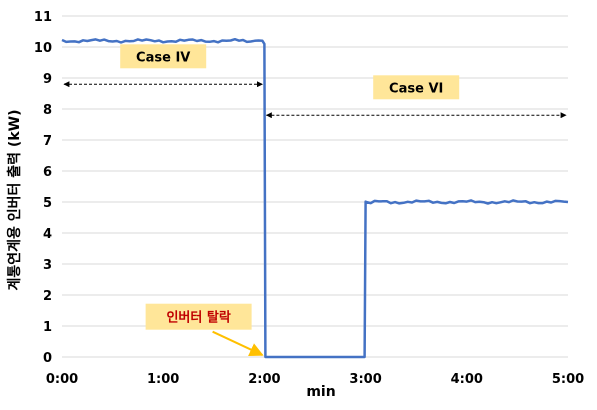 Image resolution: width=597 pixels, height=410 pixels. What do you see at coordinates (238, 343) in the screenshot?
I see `callout-arrow` at bounding box center [238, 343].